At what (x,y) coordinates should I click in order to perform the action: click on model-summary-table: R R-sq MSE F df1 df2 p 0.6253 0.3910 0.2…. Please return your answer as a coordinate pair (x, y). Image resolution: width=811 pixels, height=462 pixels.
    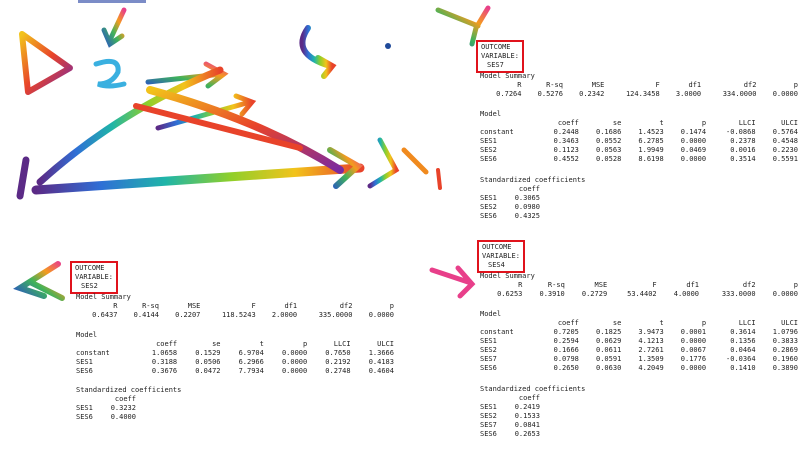
    Looking at the image, I should click on (639, 290).